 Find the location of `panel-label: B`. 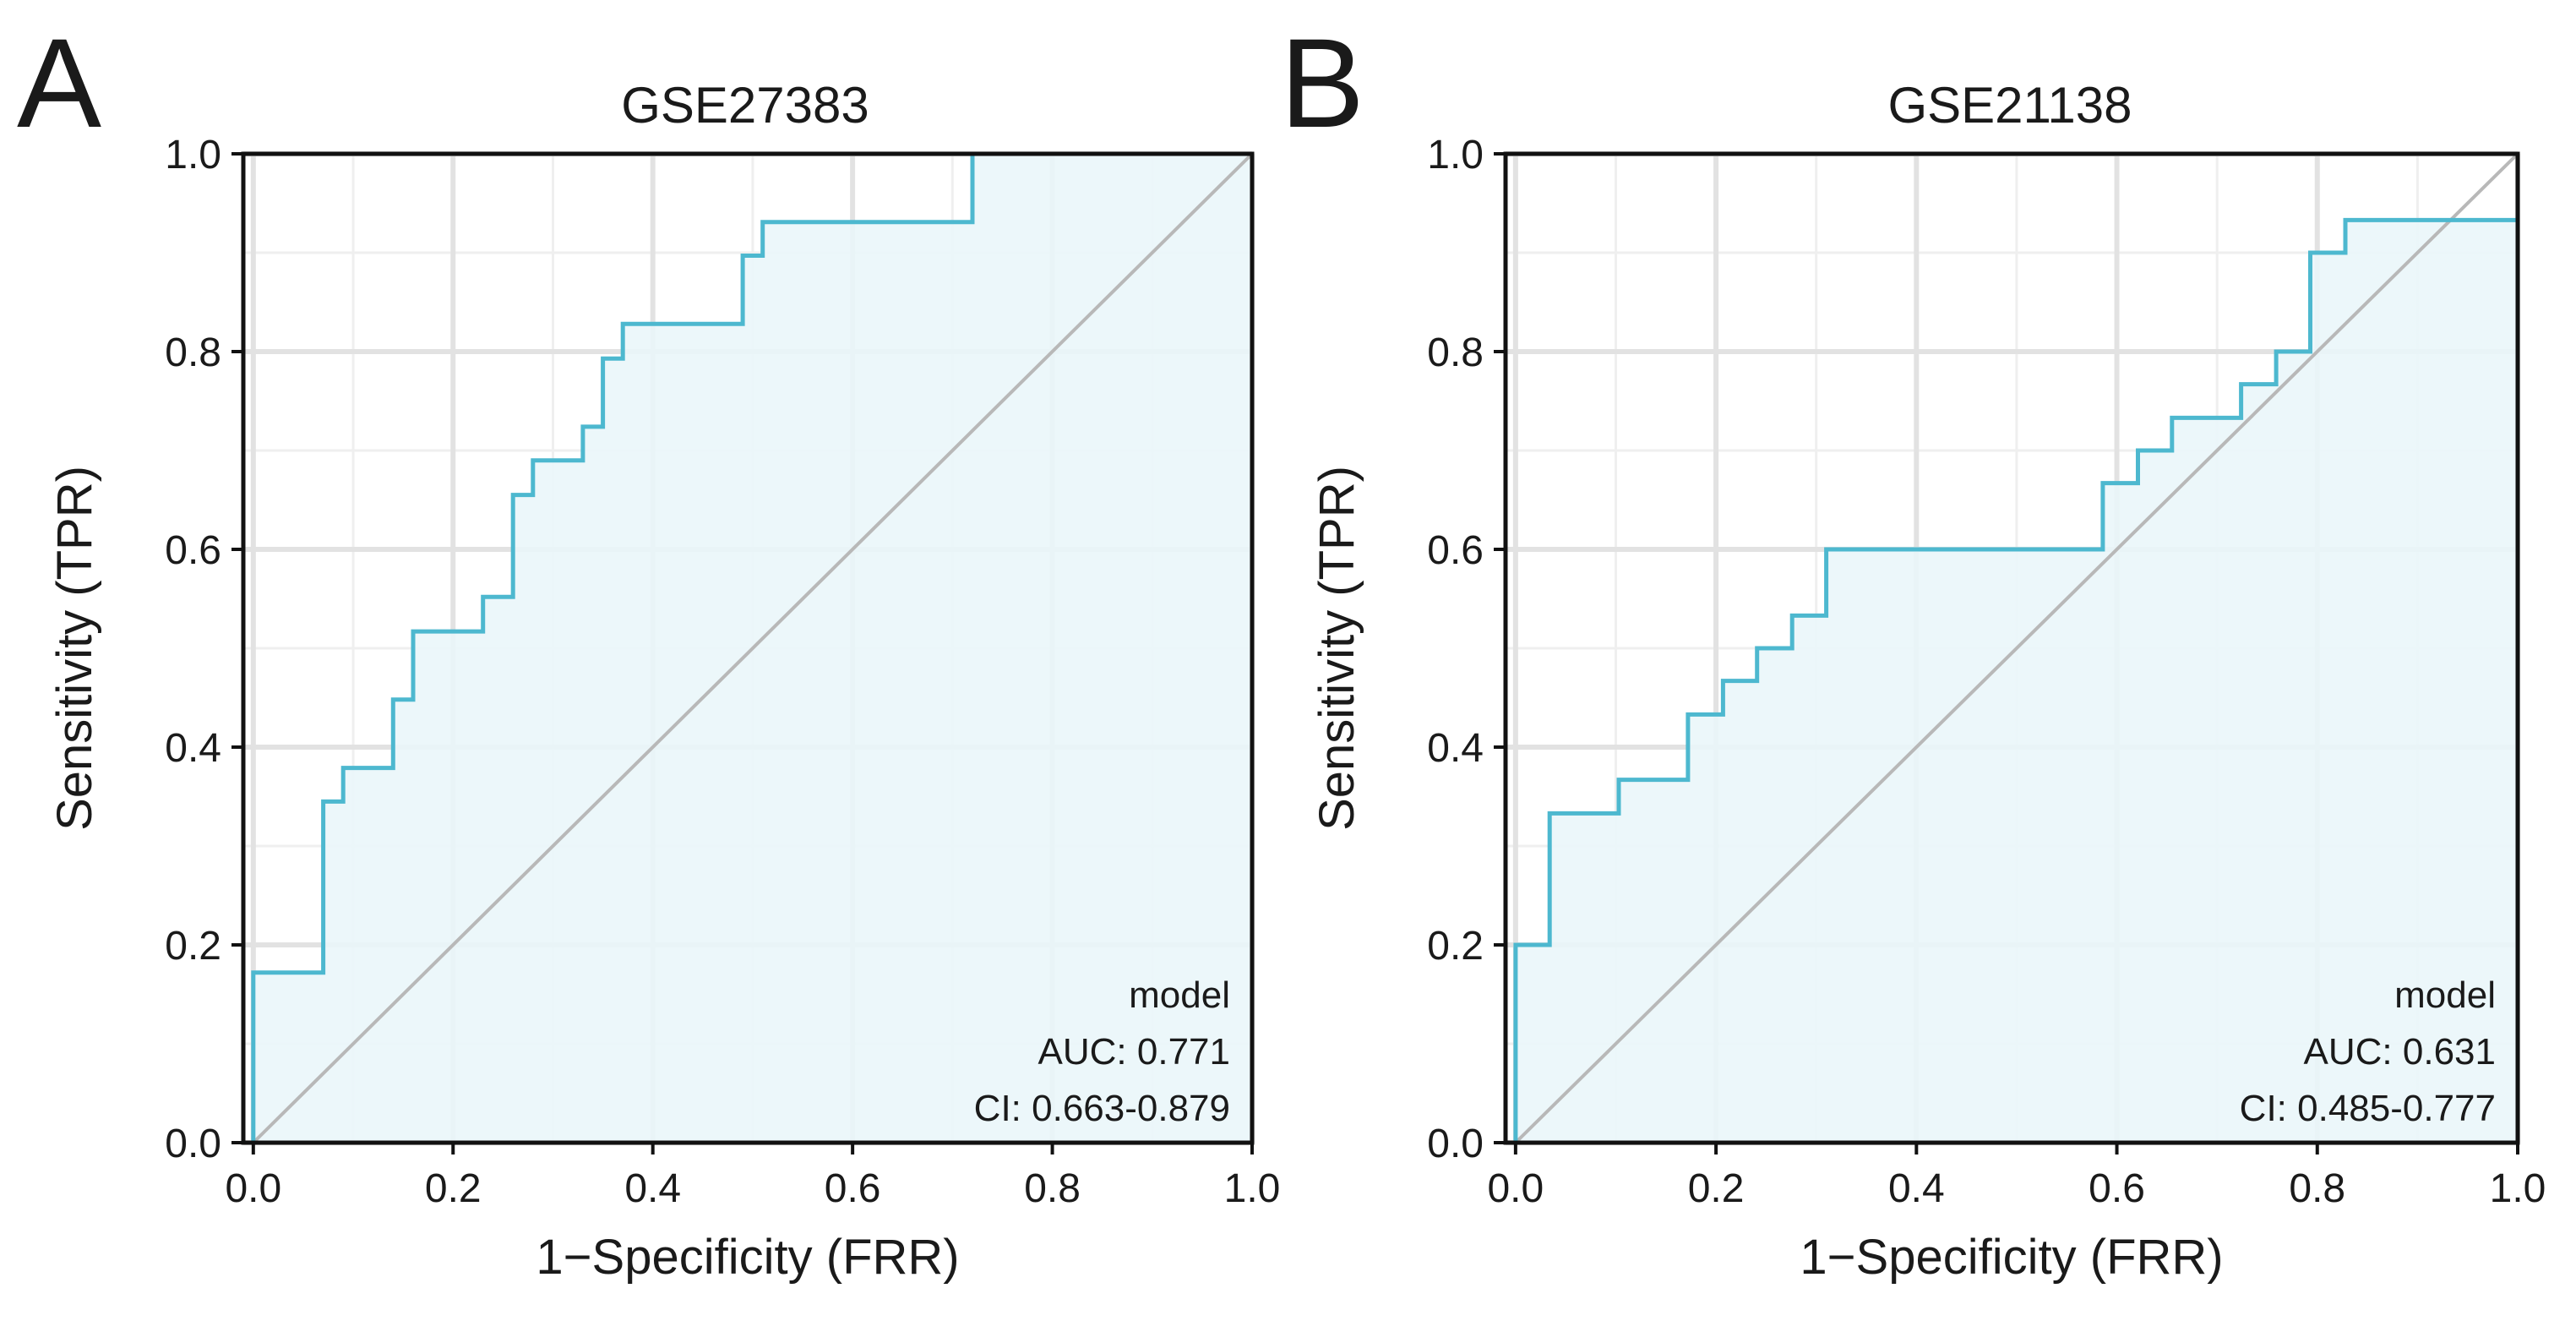

panel-label: B is located at coordinates (1322, 83).